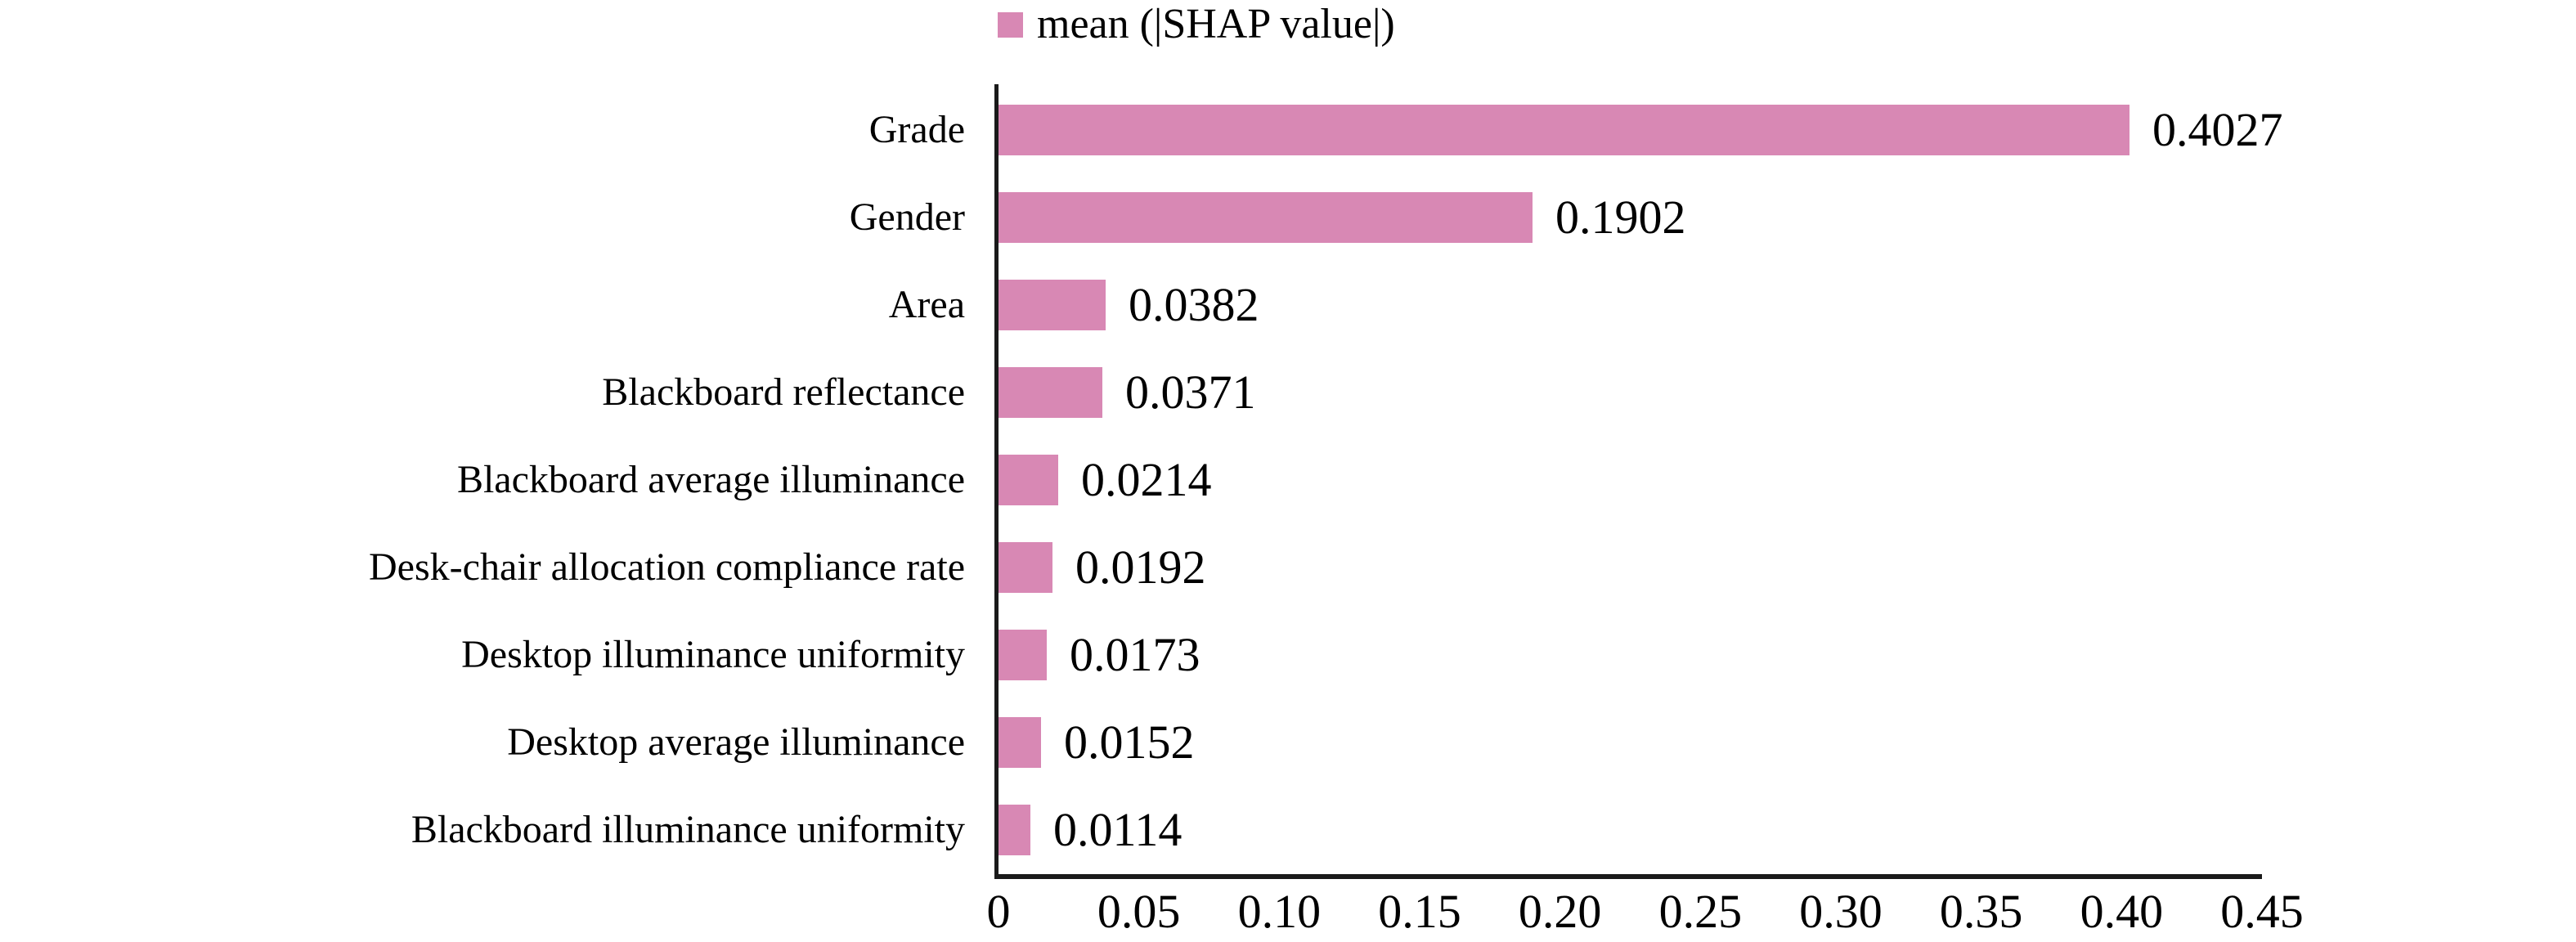 The height and width of the screenshot is (942, 2576). Describe the element at coordinates (997, 481) in the screenshot. I see `y-axis-line` at that location.